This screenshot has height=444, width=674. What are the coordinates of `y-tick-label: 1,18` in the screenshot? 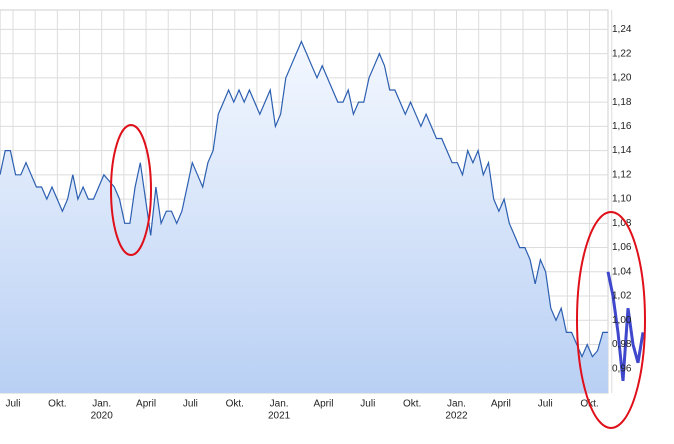 It's located at (622, 102).